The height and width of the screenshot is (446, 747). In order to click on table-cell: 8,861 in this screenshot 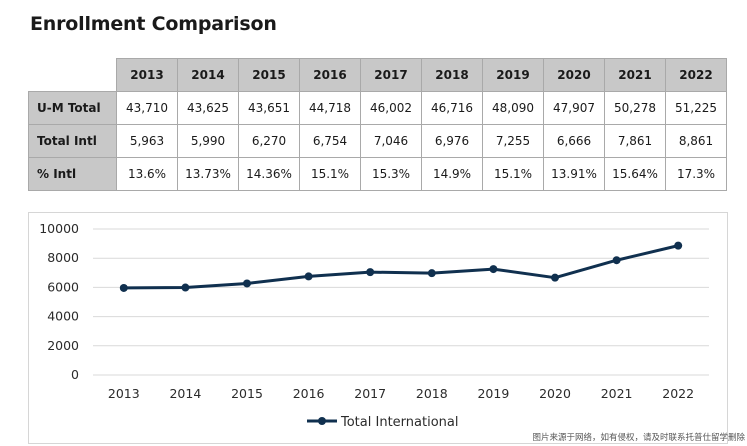, I will do `click(696, 141)`.